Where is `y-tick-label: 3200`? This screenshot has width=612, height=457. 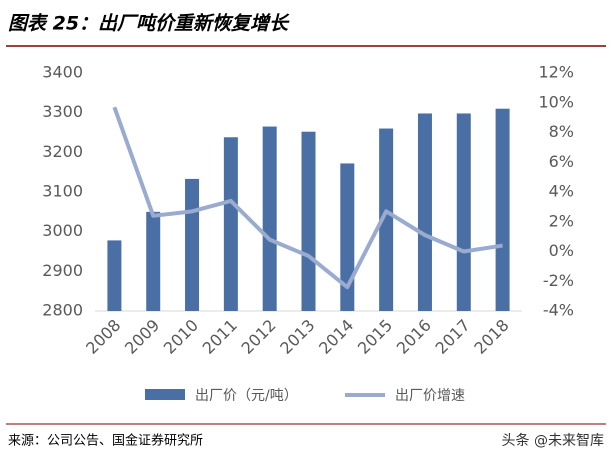 y-tick-label: 3200 is located at coordinates (62, 151).